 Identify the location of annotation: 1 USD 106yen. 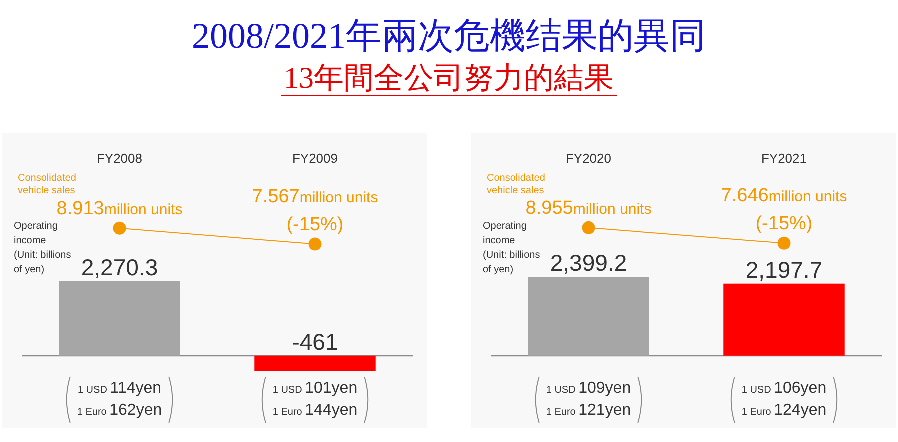
(784, 388).